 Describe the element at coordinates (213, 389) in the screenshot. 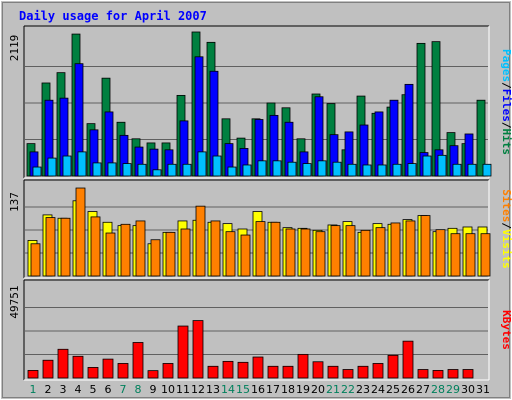

I see `x-tick-day-13: 13` at that location.